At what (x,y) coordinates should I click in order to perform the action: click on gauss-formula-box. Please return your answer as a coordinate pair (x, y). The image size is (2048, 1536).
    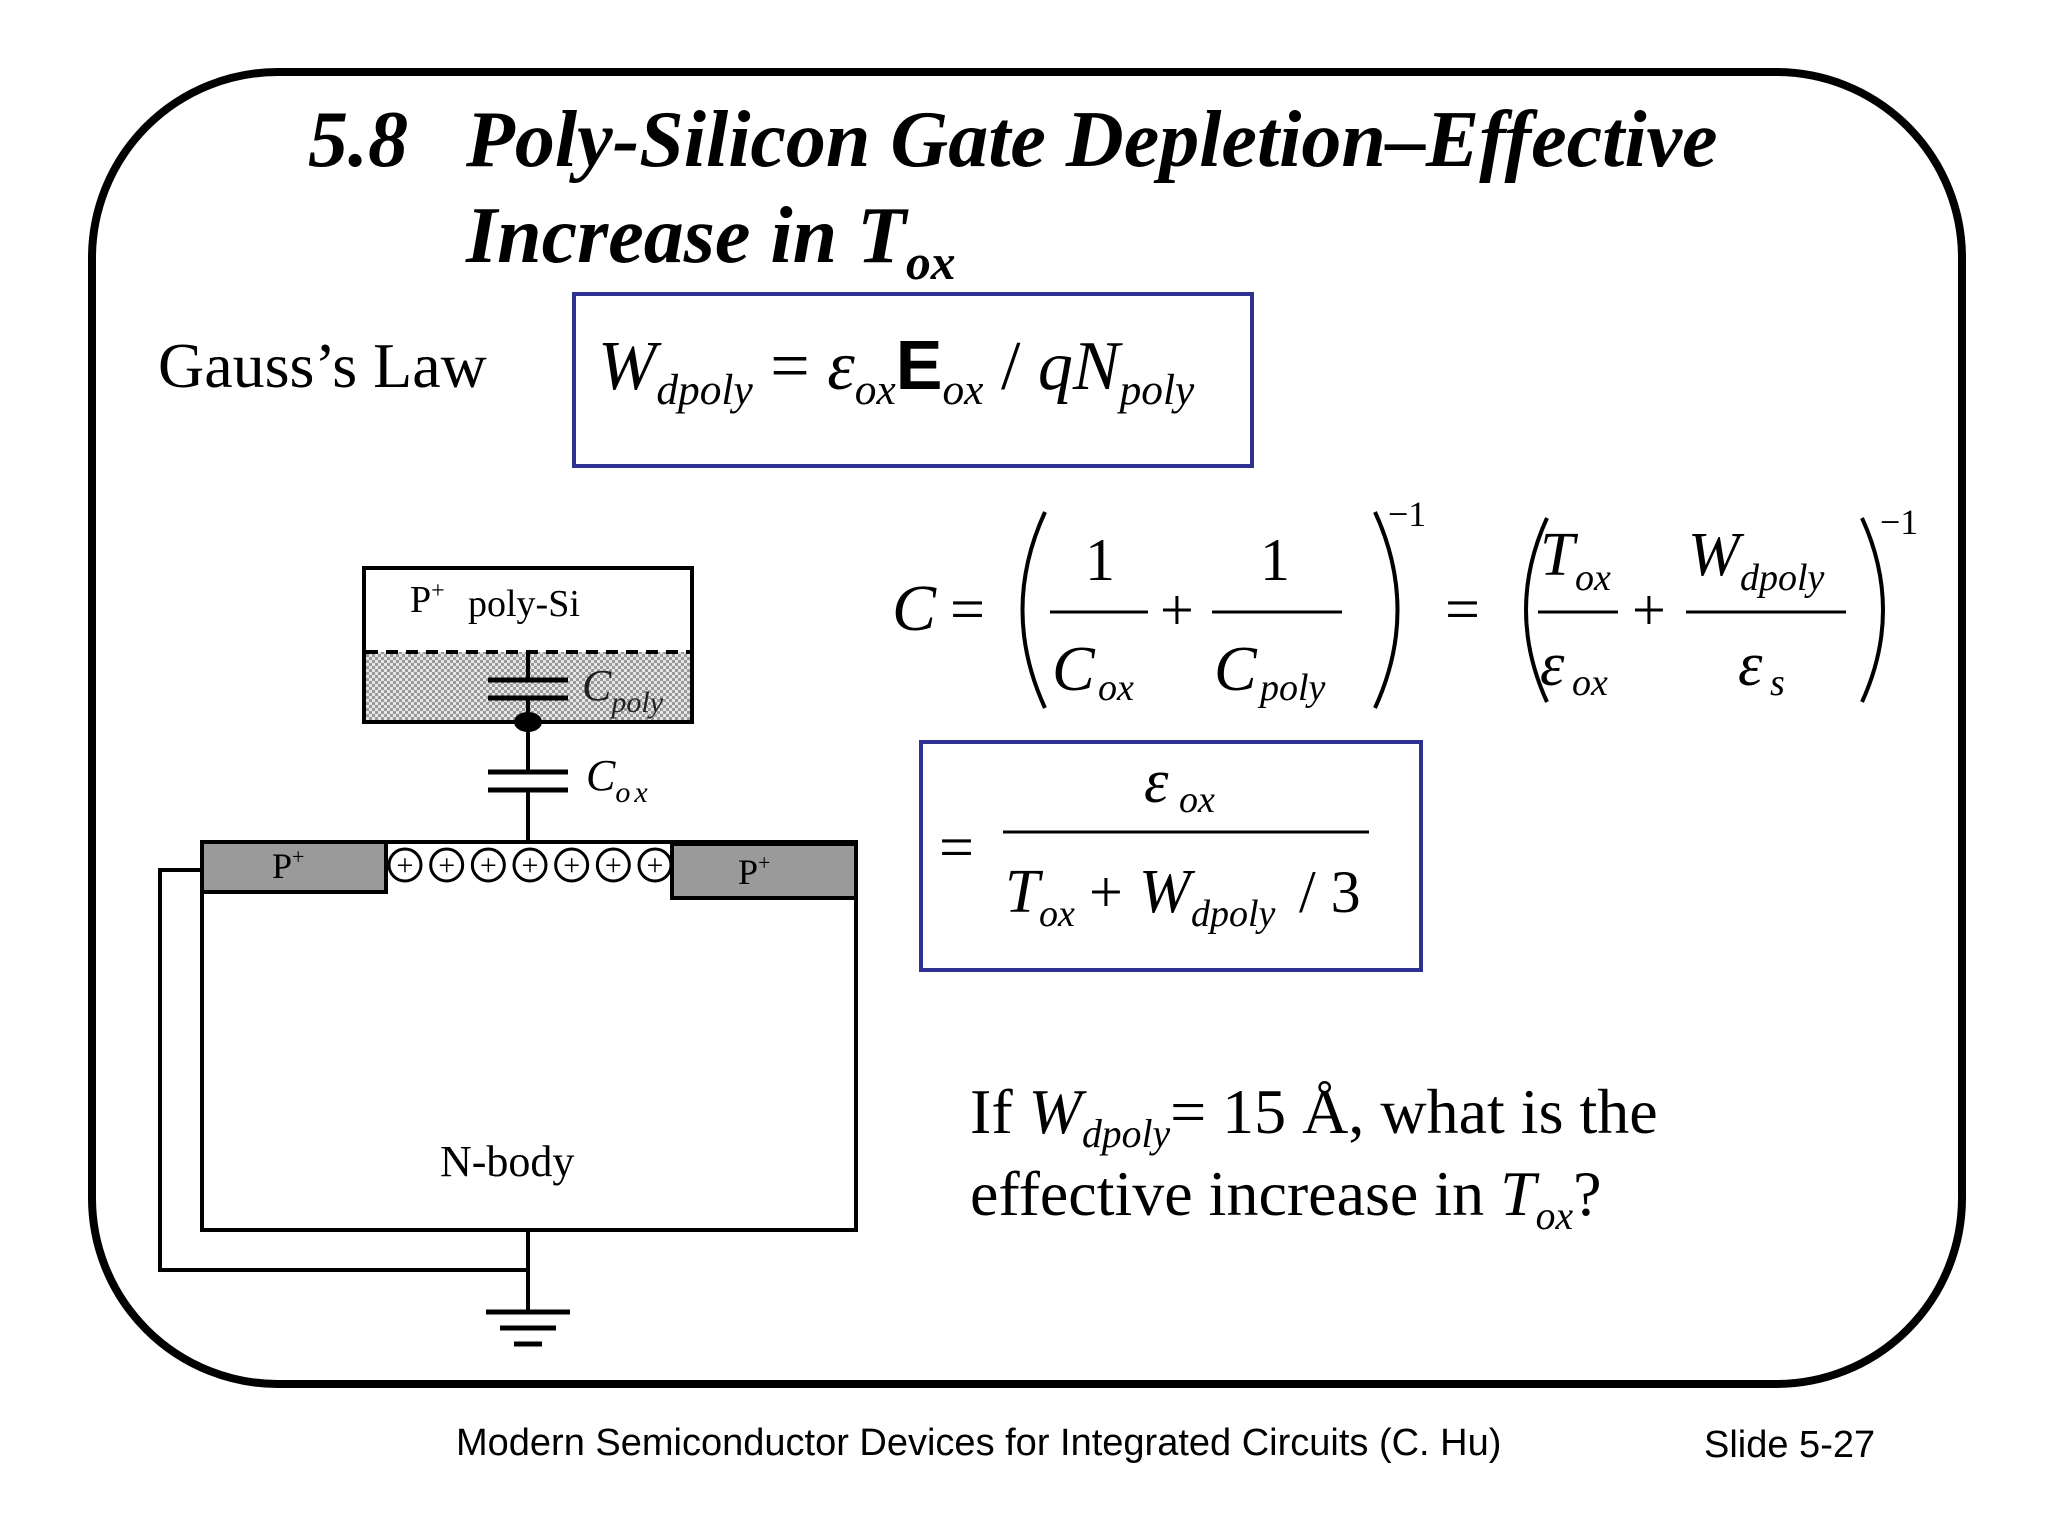
    Looking at the image, I should click on (913, 380).